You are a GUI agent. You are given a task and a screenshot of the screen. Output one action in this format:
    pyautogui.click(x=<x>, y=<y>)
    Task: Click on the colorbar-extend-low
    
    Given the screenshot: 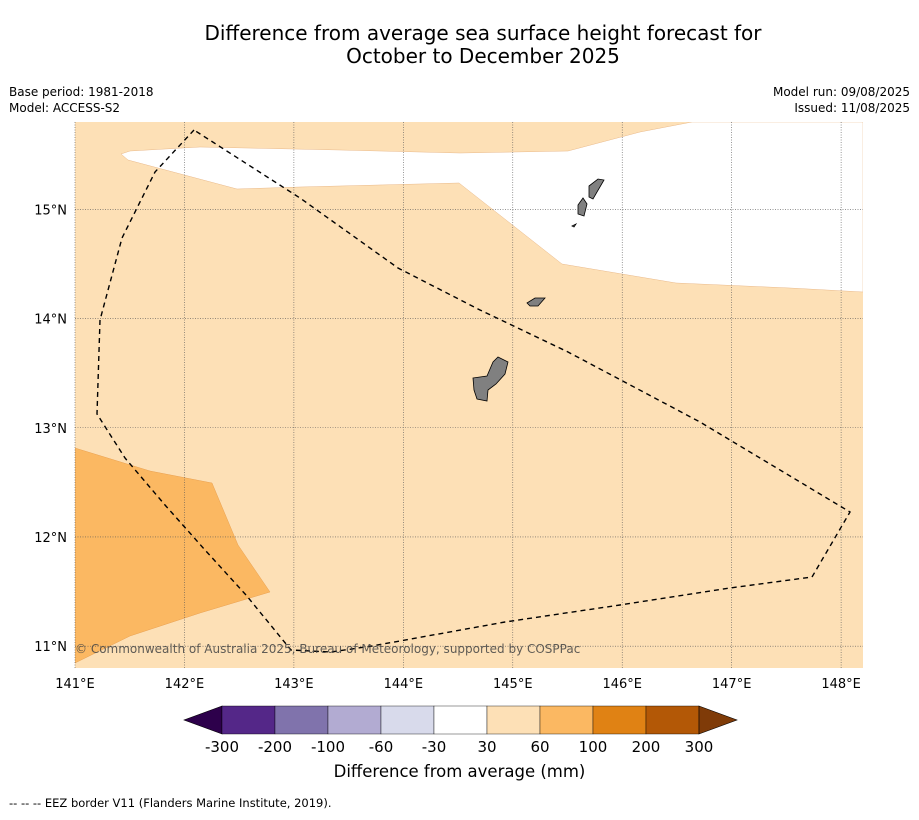 What is the action you would take?
    pyautogui.click(x=203, y=720)
    